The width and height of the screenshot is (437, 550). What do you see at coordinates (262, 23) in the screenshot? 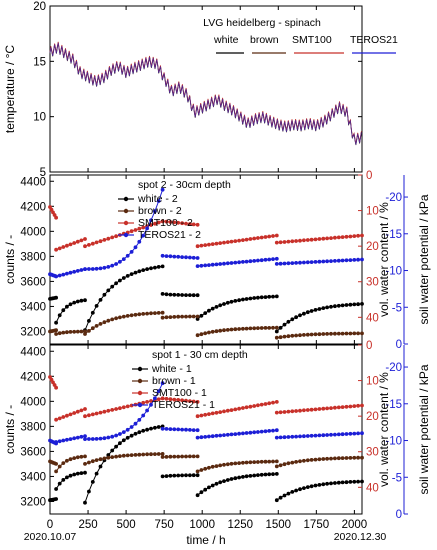
I see `temperature-chart-title: LVG heidelberg - spinach` at bounding box center [262, 23].